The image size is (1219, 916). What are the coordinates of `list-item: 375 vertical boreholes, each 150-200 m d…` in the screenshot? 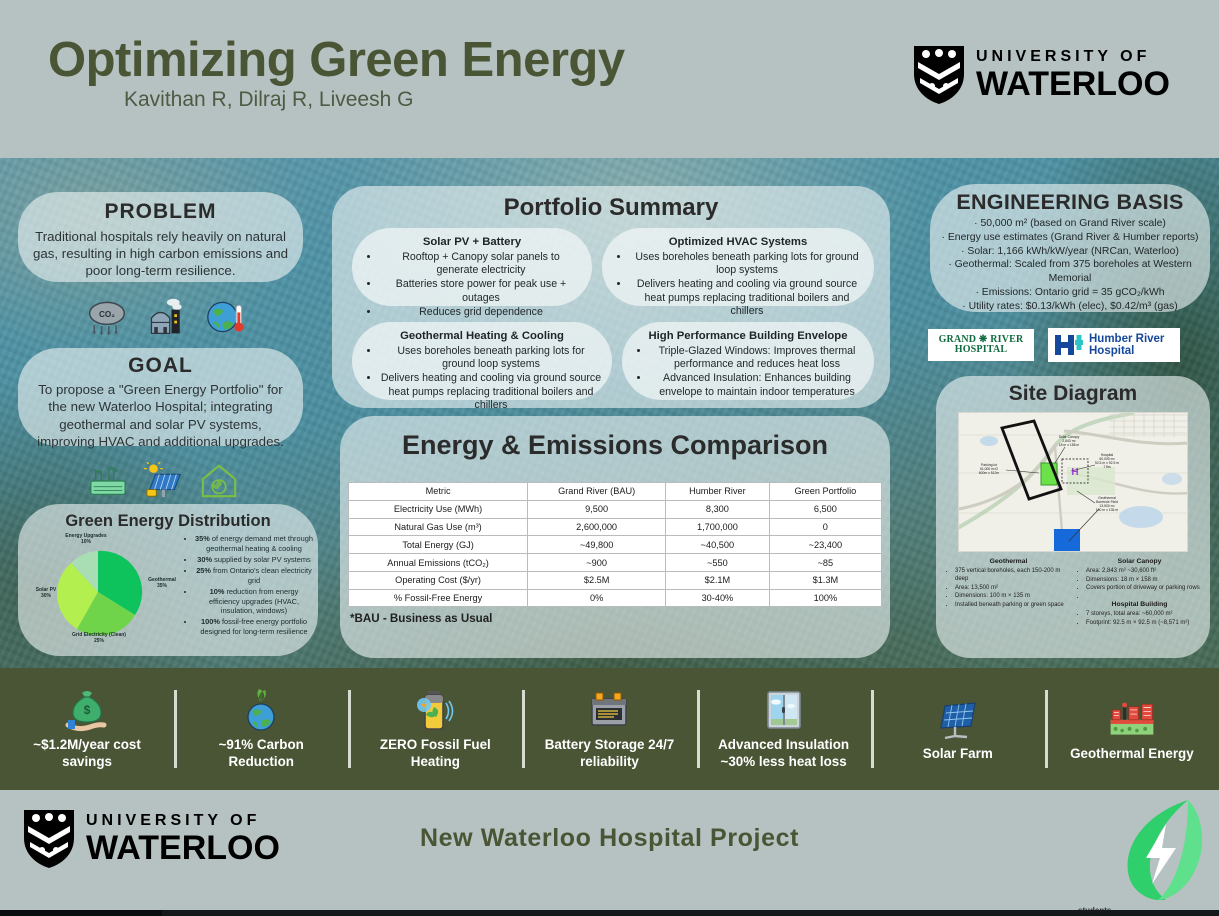 It's located at (1013, 575).